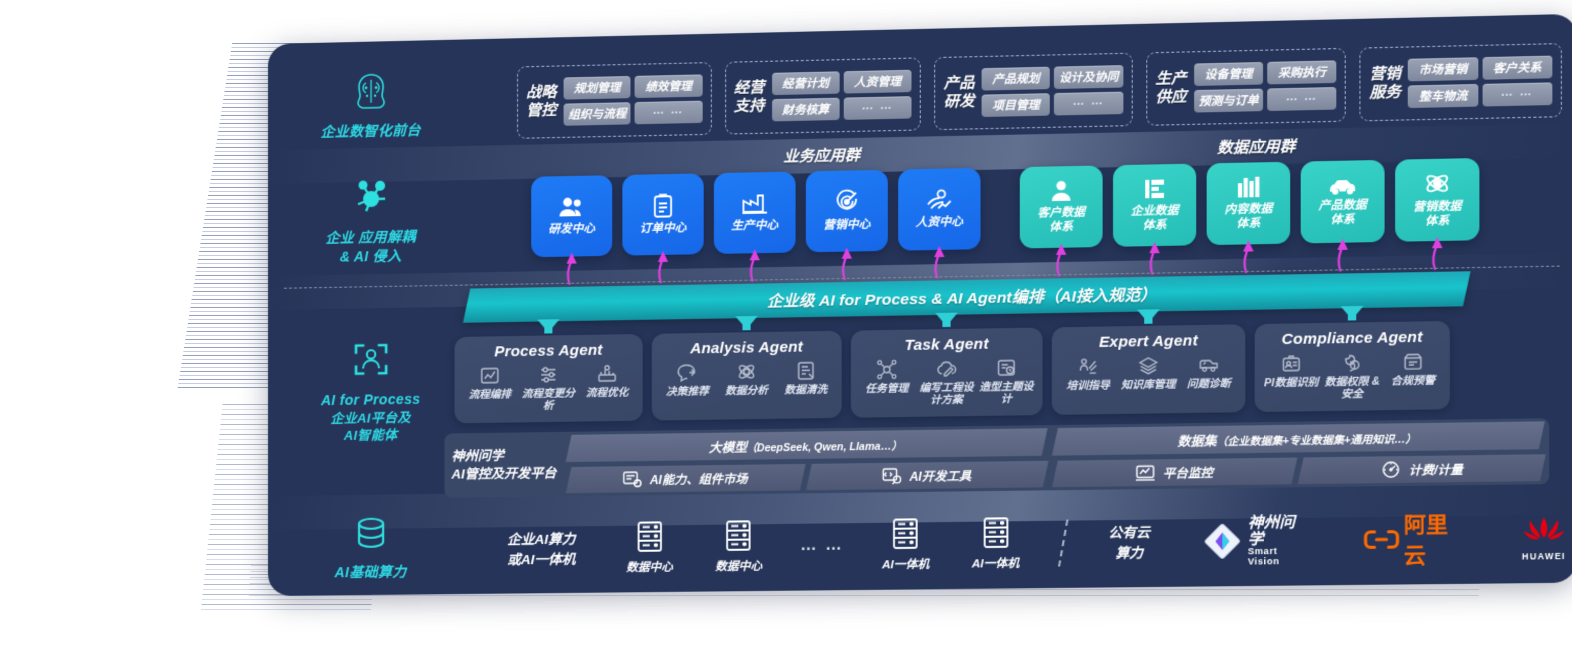 The height and width of the screenshot is (647, 1572). What do you see at coordinates (687, 372) in the screenshot?
I see `speech-idea-icon` at bounding box center [687, 372].